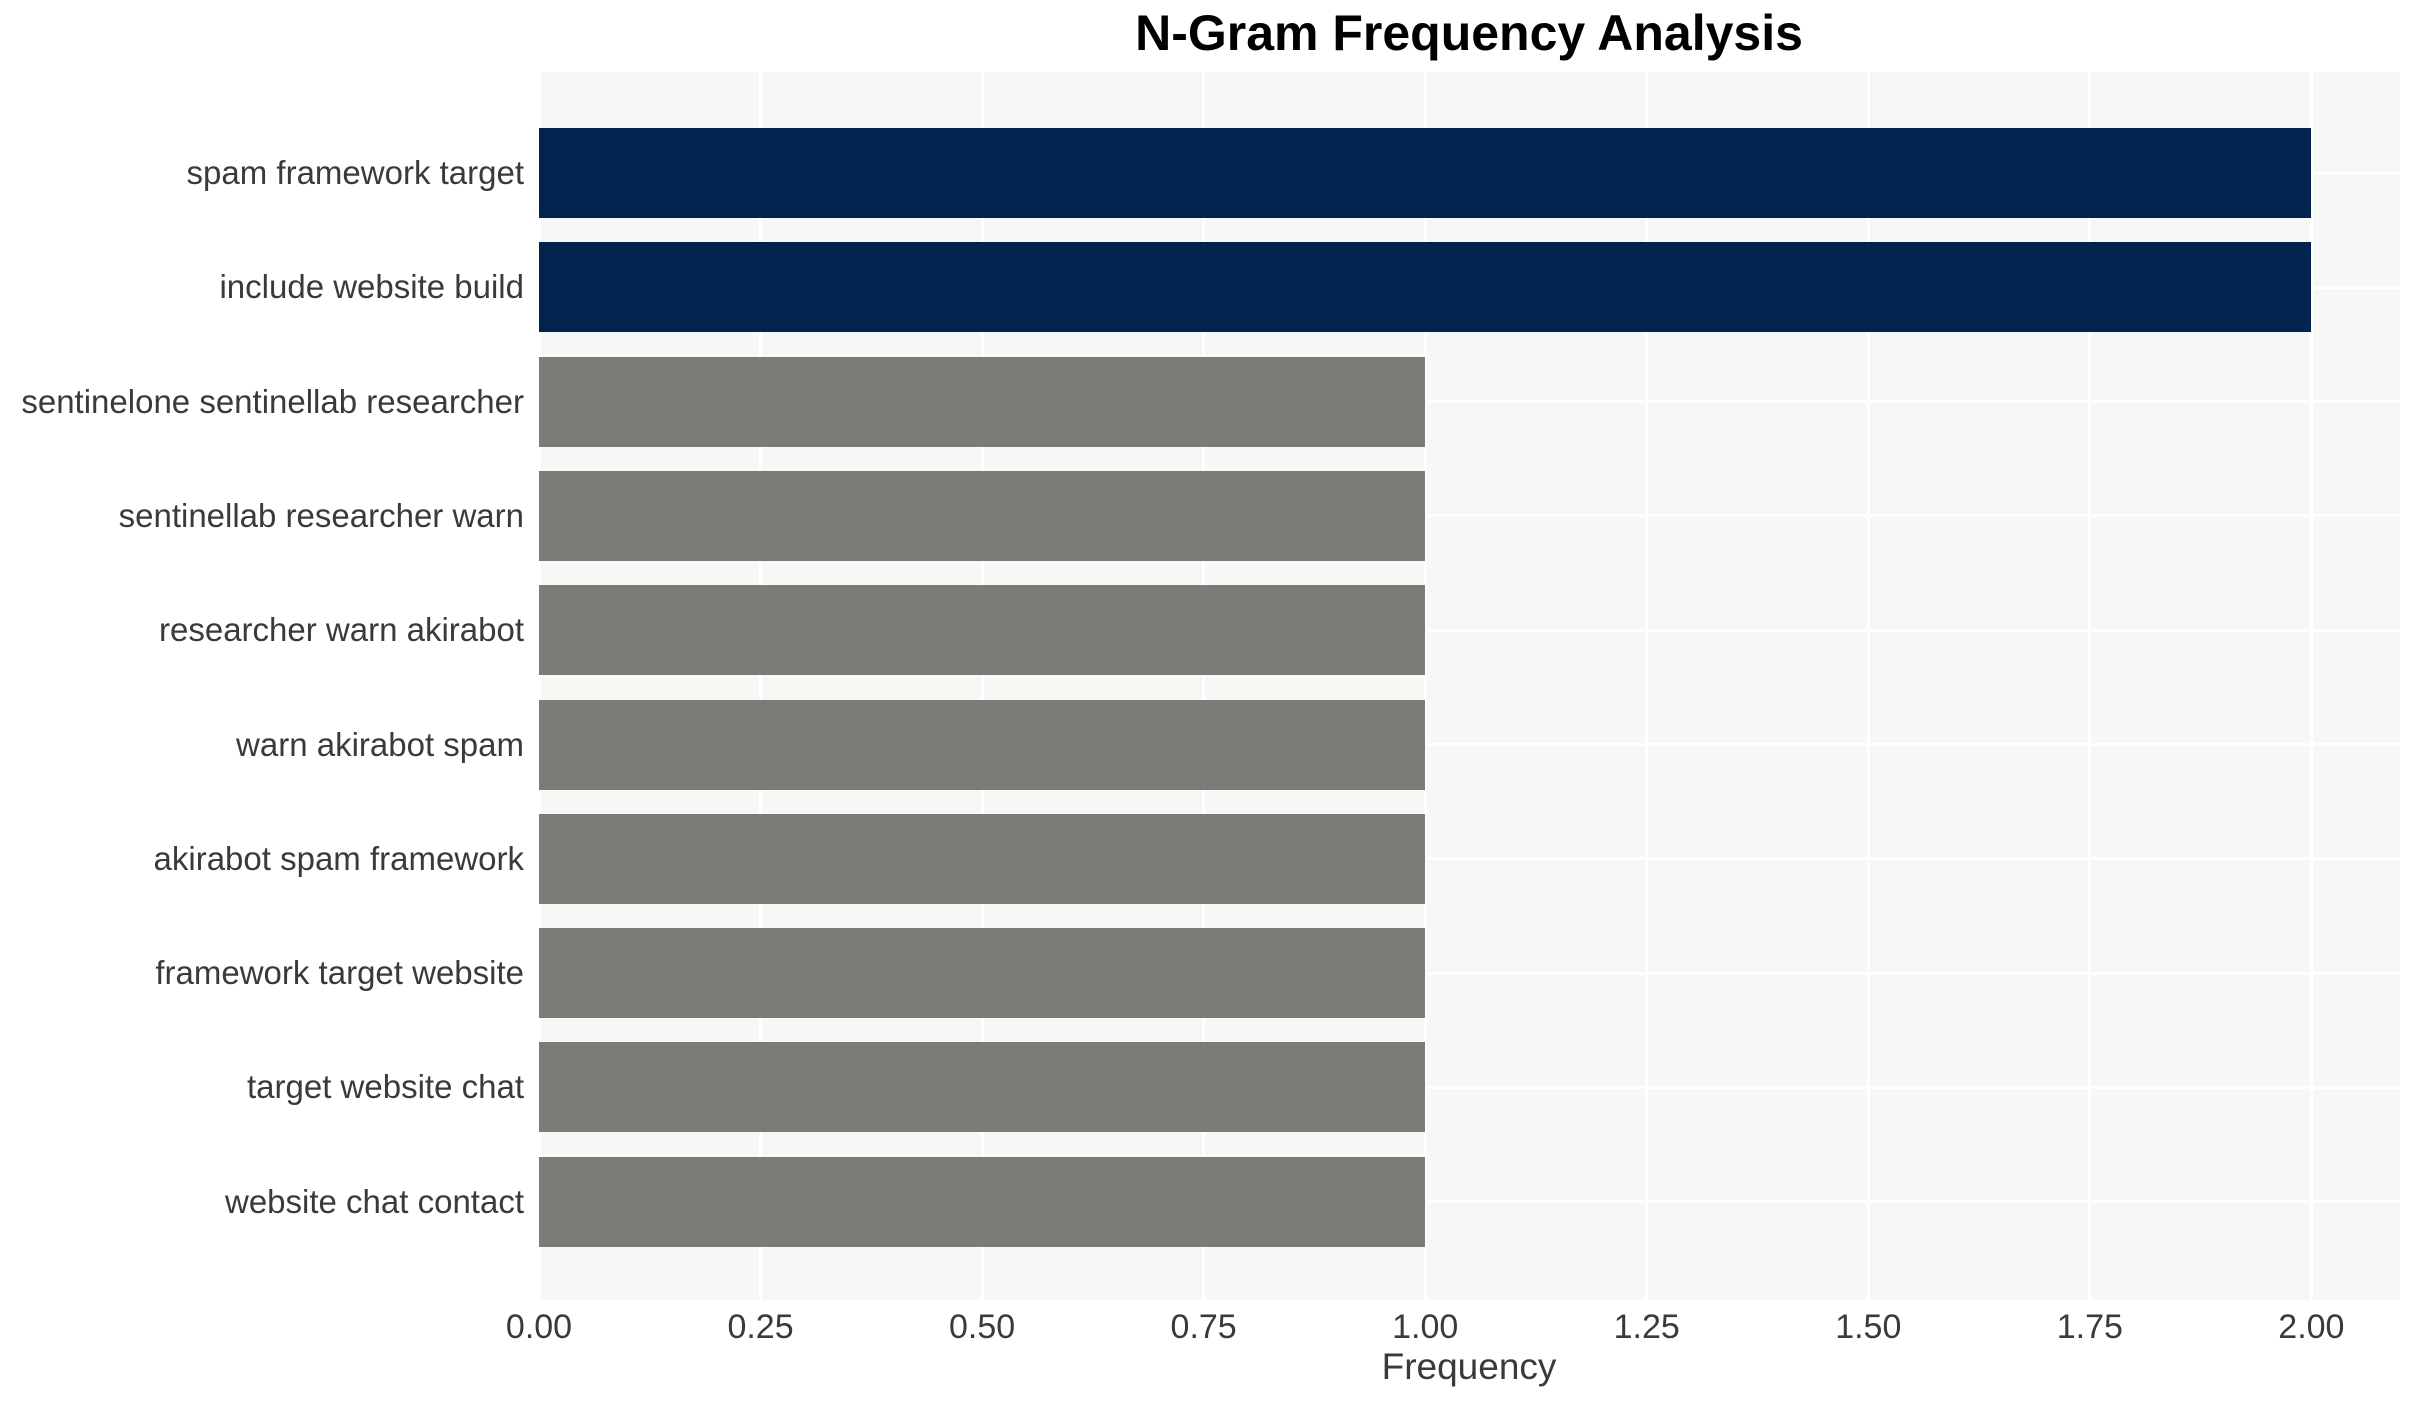 Image resolution: width=2417 pixels, height=1402 pixels. I want to click on x-tick-label: 0.25, so click(760, 1327).